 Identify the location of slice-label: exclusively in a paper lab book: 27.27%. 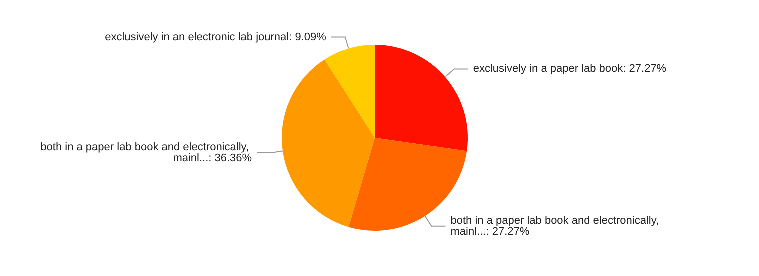
(570, 69).